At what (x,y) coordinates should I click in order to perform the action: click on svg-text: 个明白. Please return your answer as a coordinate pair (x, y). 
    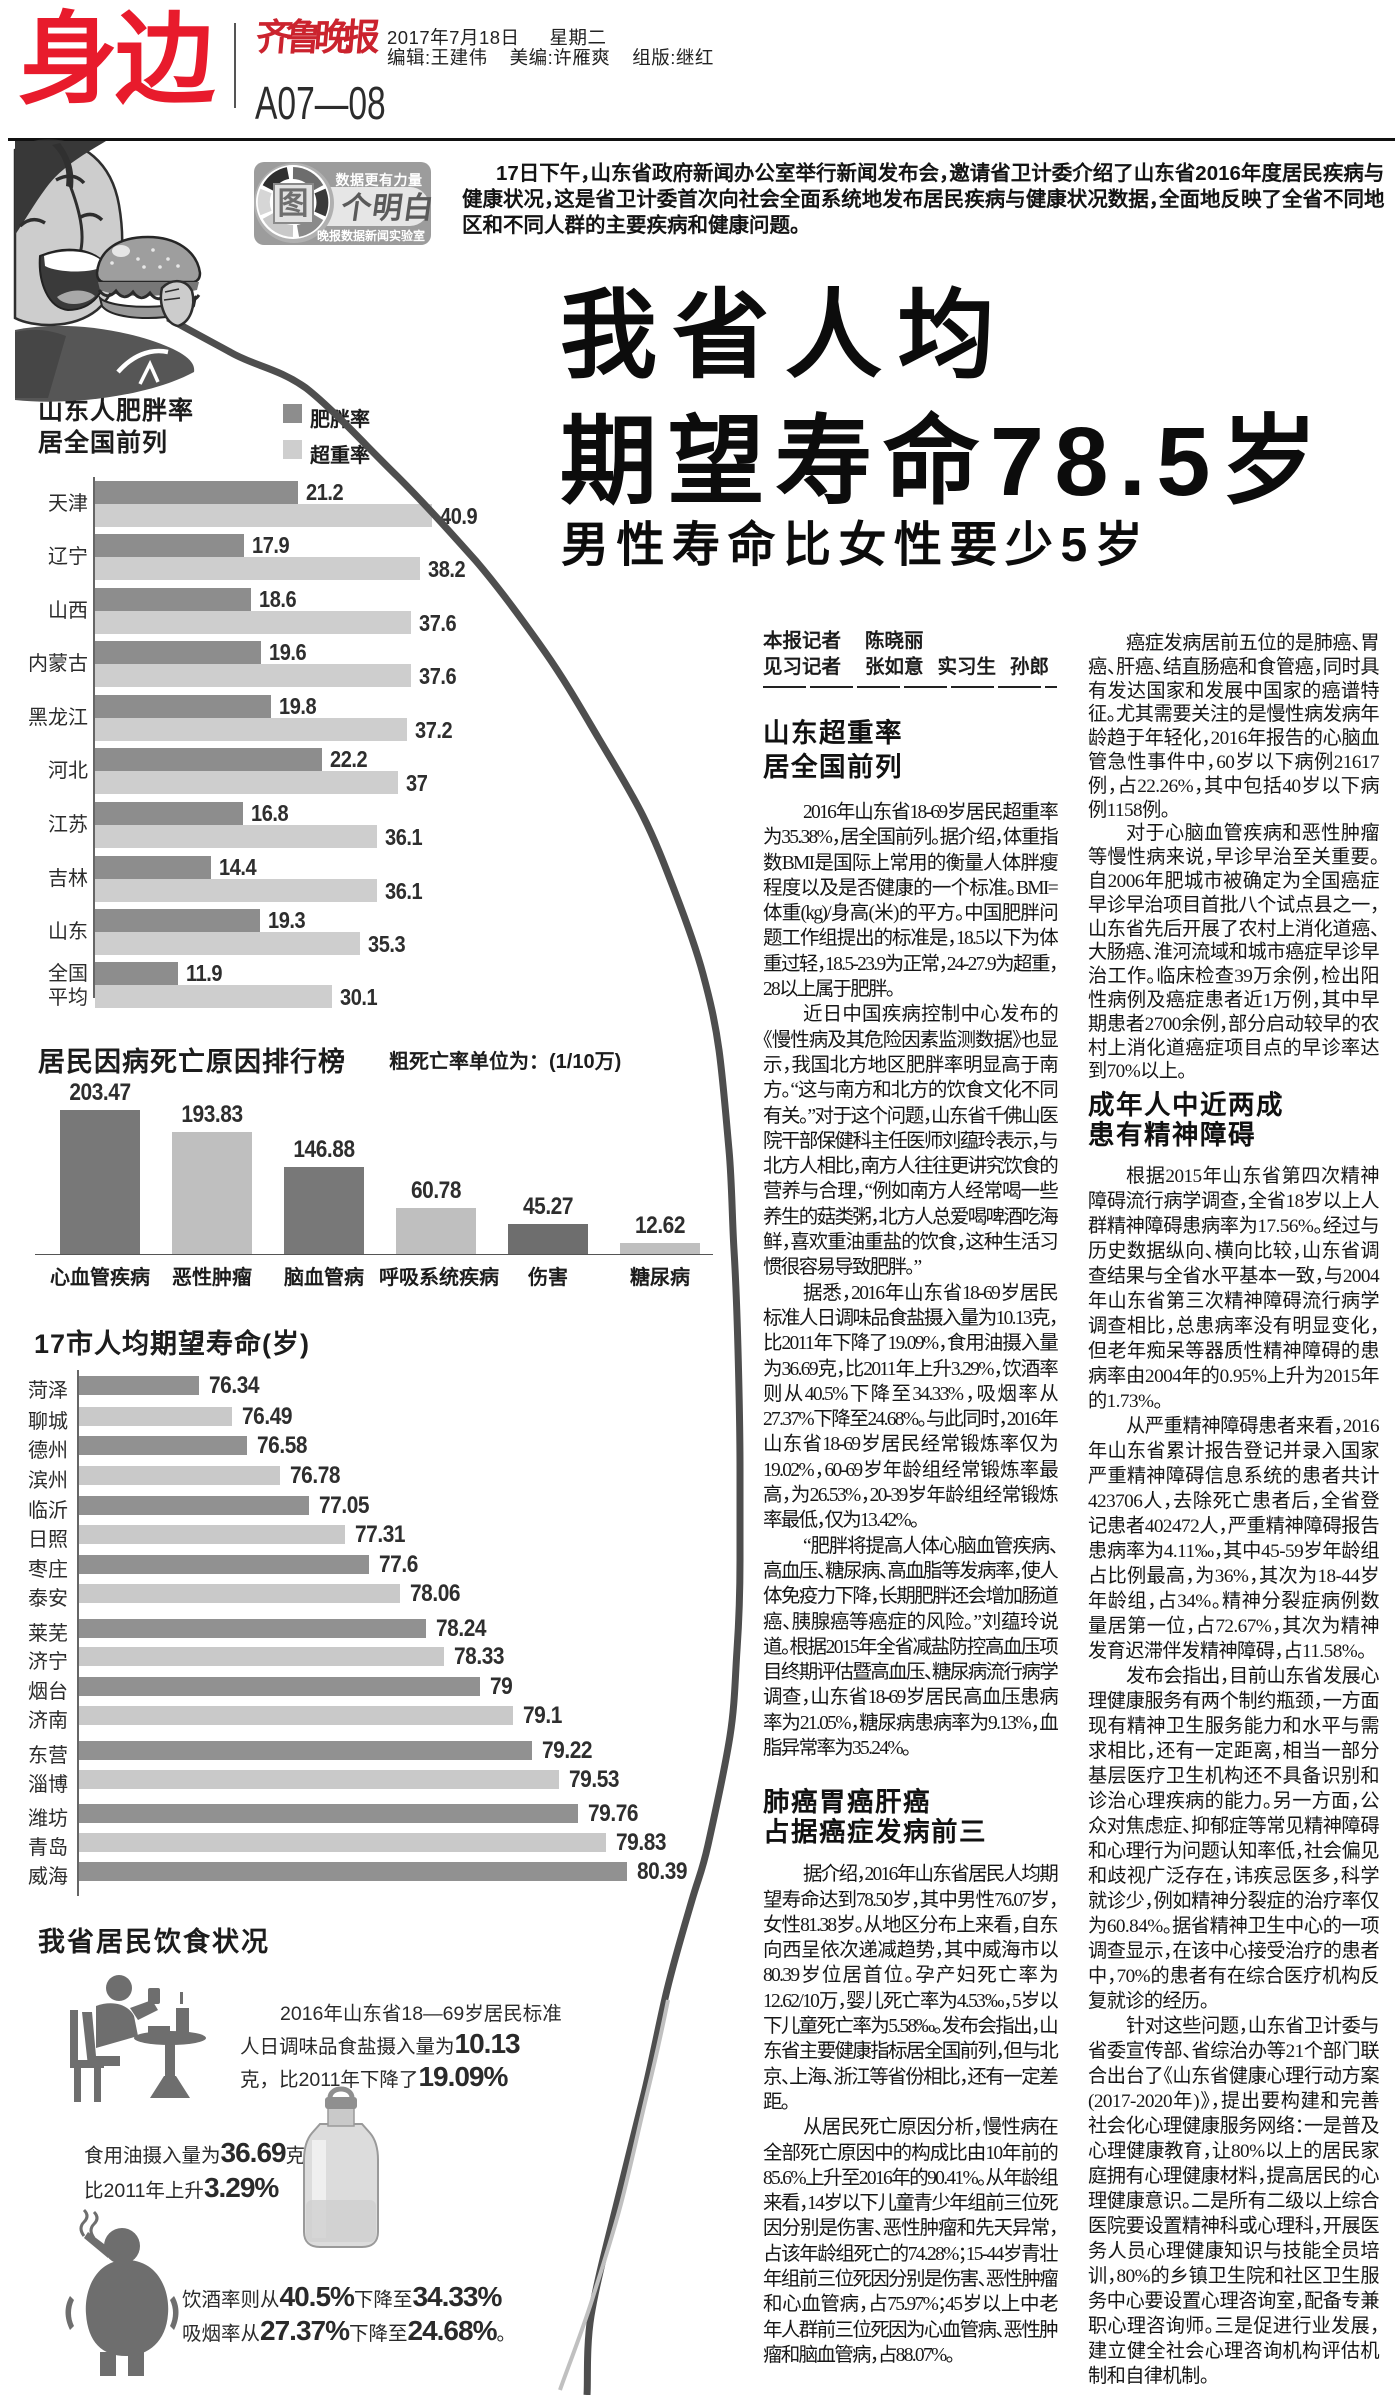
    Looking at the image, I should click on (388, 208).